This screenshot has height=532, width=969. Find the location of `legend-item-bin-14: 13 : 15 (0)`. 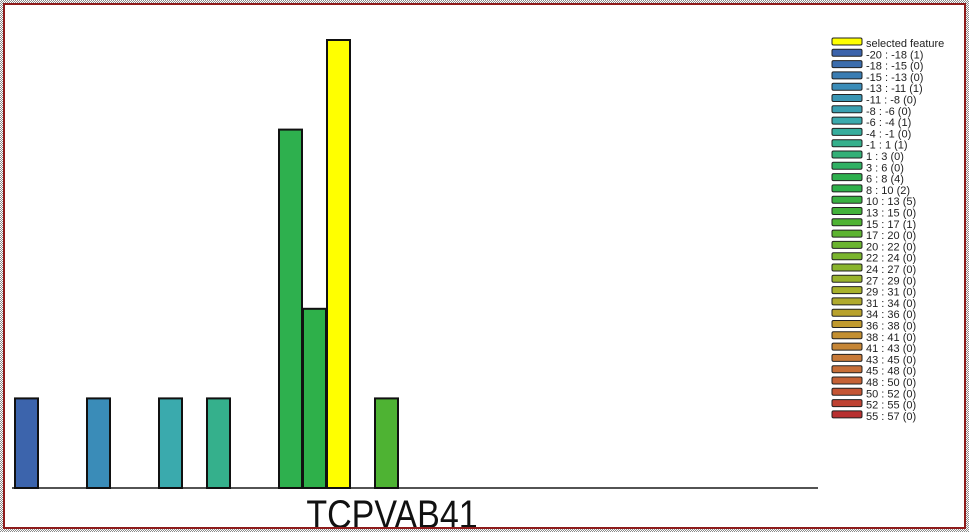

legend-item-bin-14: 13 : 15 (0) is located at coordinates (873, 213).